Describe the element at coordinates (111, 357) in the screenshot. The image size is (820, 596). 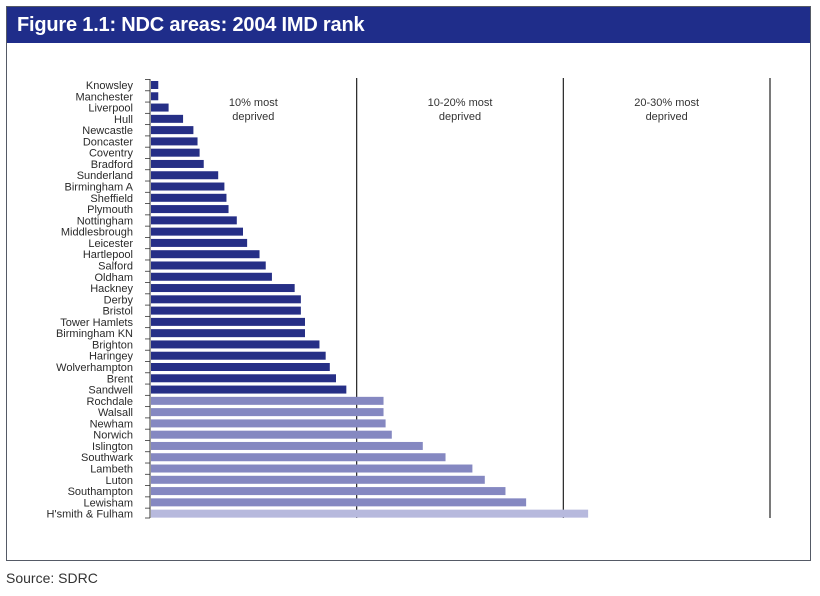
I see `category-label: Haringey` at that location.